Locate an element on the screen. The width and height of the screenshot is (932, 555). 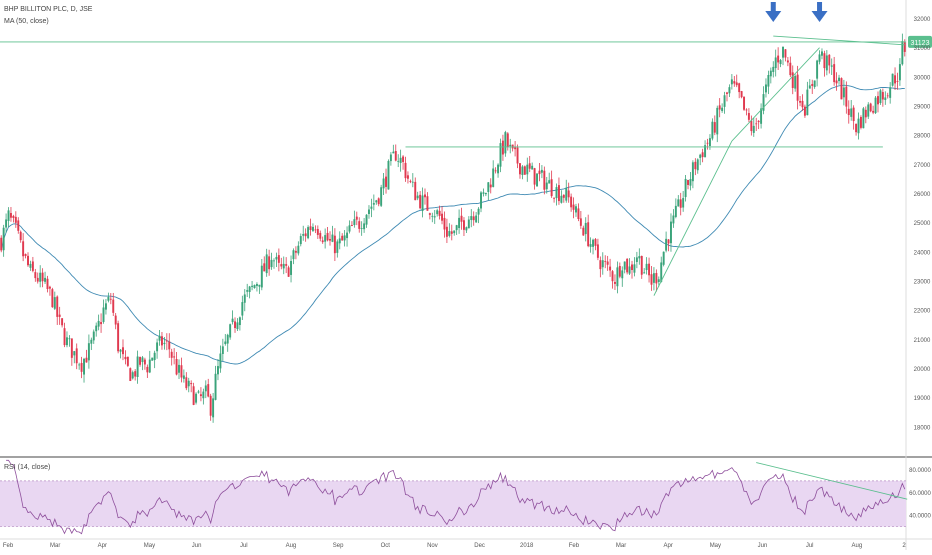
time-tick-label: 2018 is located at coordinates (527, 546).